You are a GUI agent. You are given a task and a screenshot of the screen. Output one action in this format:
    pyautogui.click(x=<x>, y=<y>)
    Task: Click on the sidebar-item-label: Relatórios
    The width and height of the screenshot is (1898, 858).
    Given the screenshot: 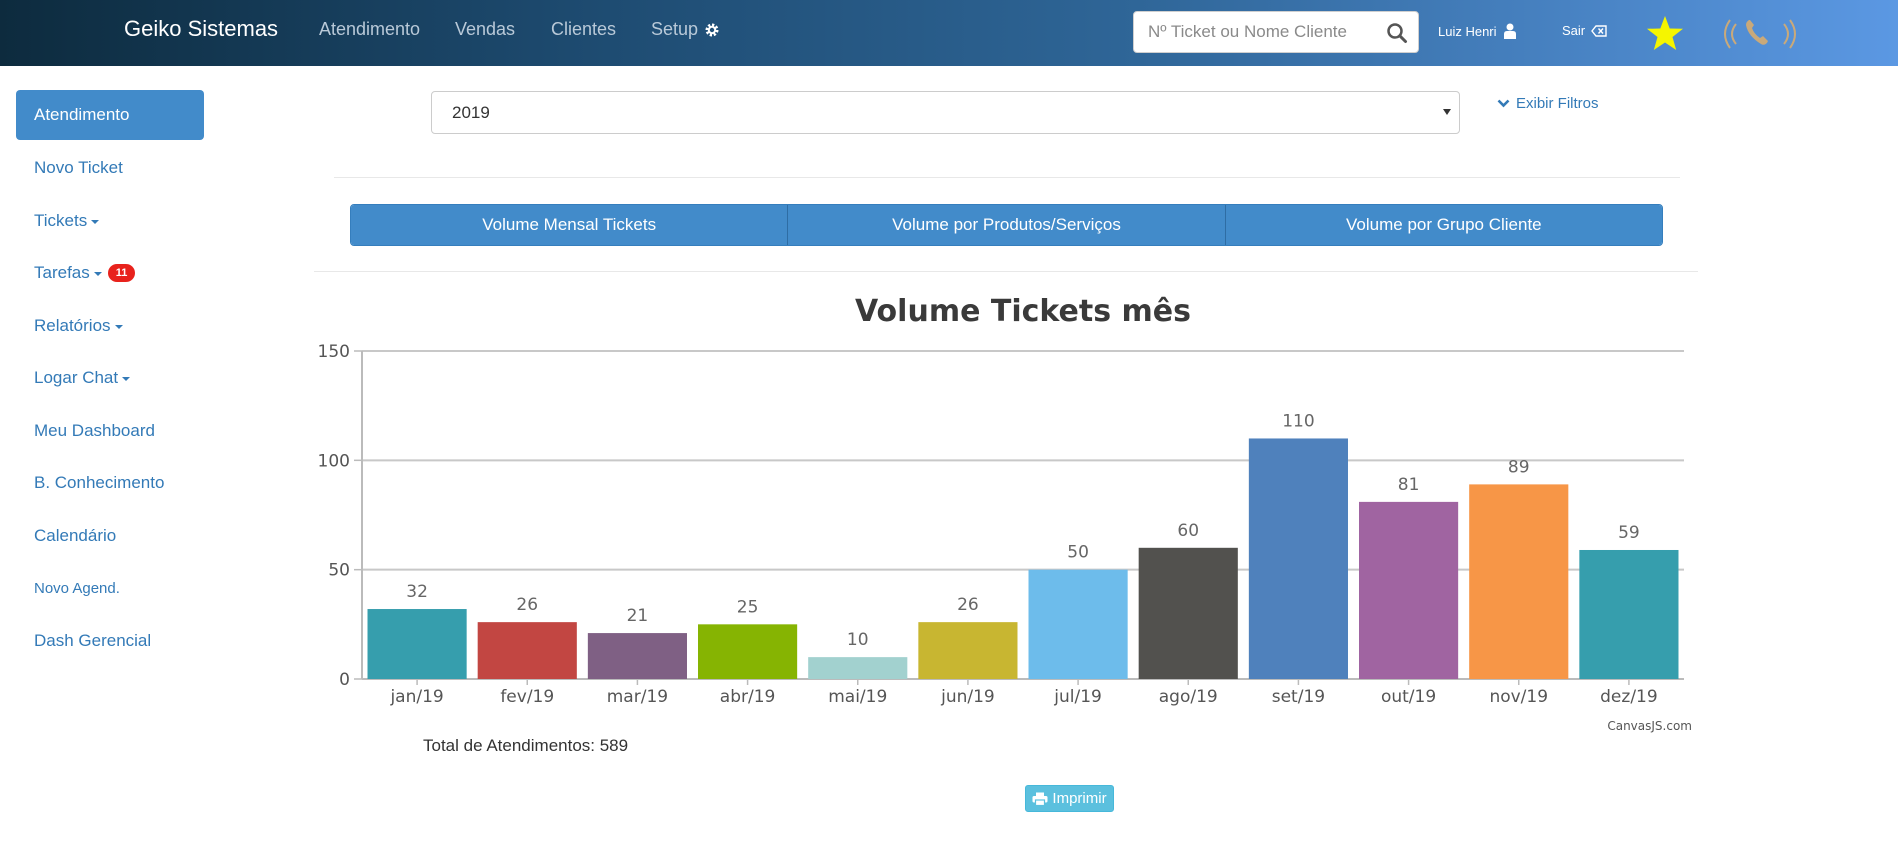 What is the action you would take?
    pyautogui.click(x=72, y=325)
    